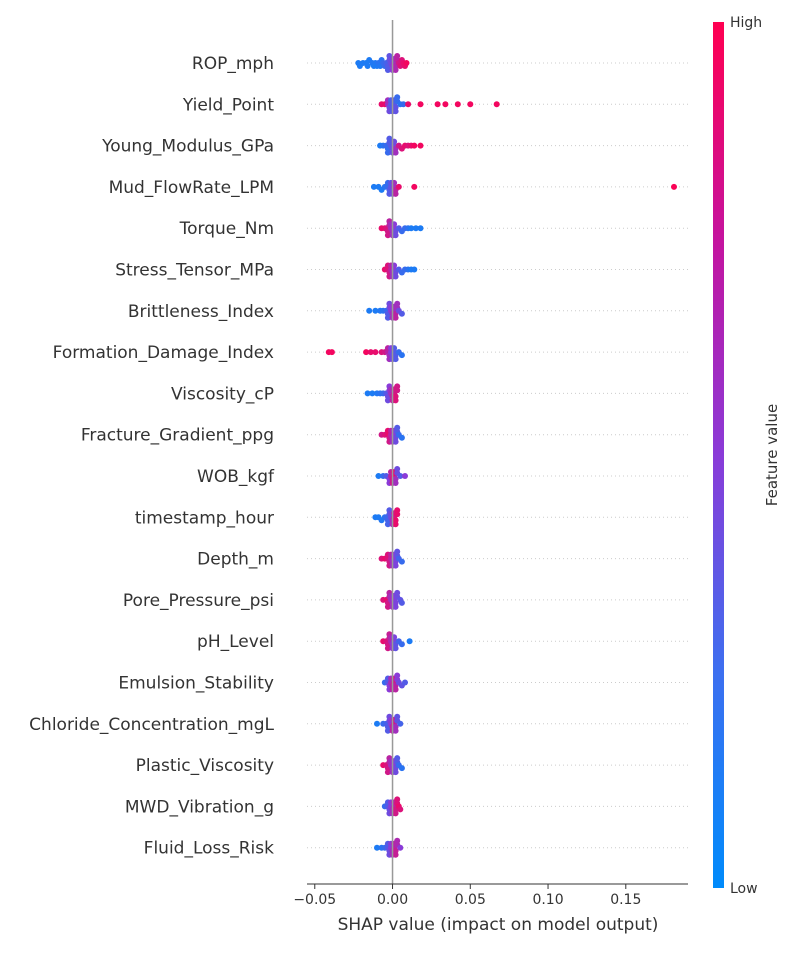 The width and height of the screenshot is (800, 954). Describe the element at coordinates (718, 455) in the screenshot. I see `colorbar` at that location.